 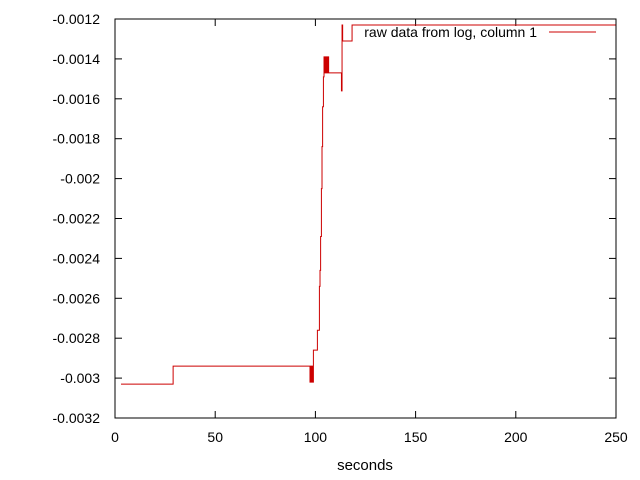 I want to click on x-tick-label: 0, so click(x=115, y=437).